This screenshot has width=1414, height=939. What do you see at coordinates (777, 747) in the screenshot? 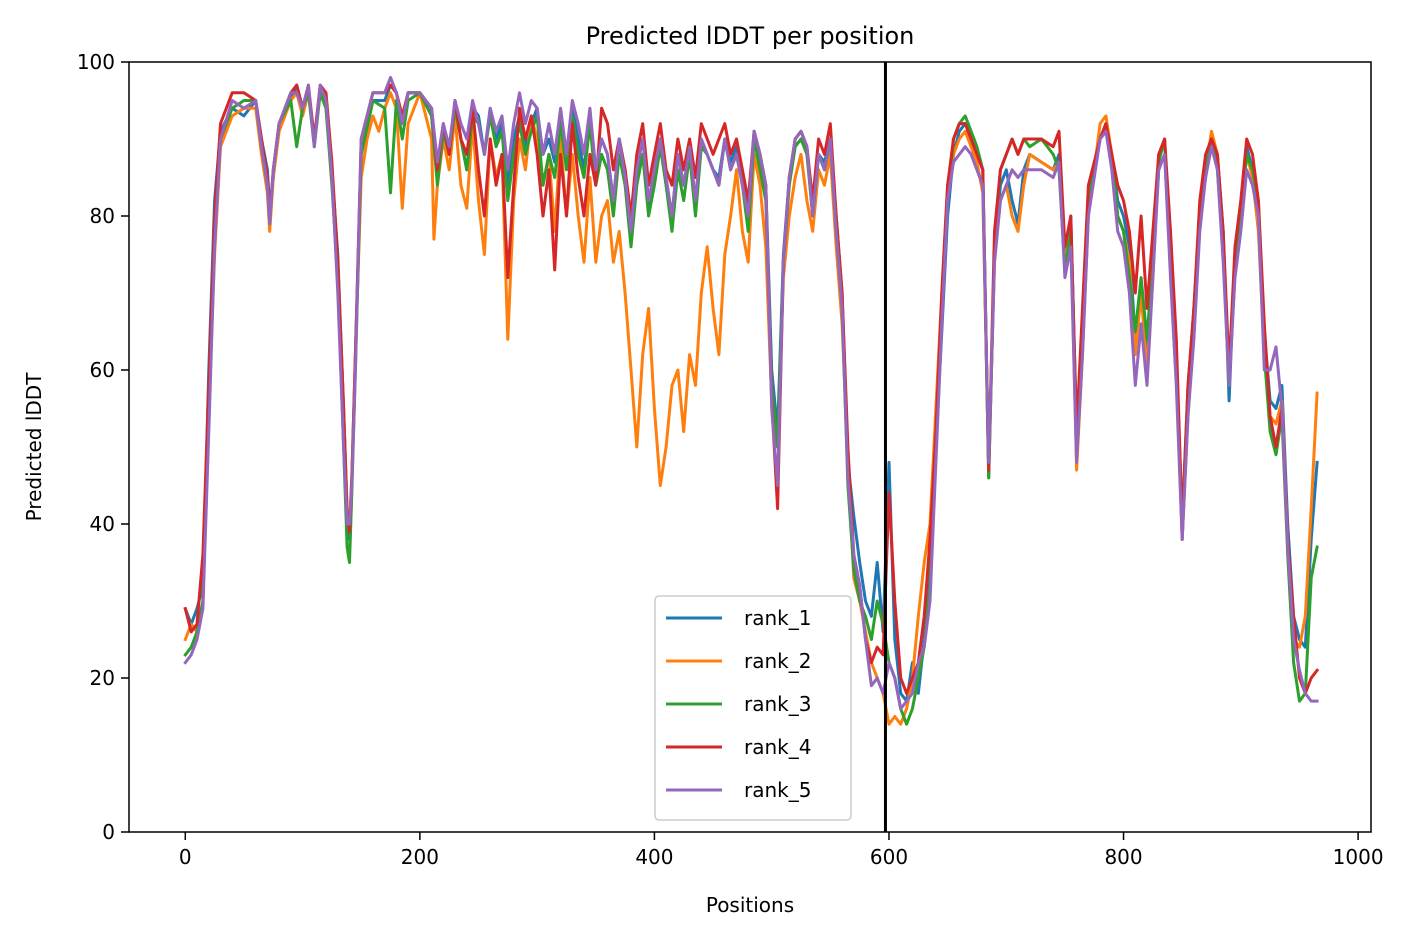
I see `legend-label-rank-4: rank_4` at bounding box center [777, 747].